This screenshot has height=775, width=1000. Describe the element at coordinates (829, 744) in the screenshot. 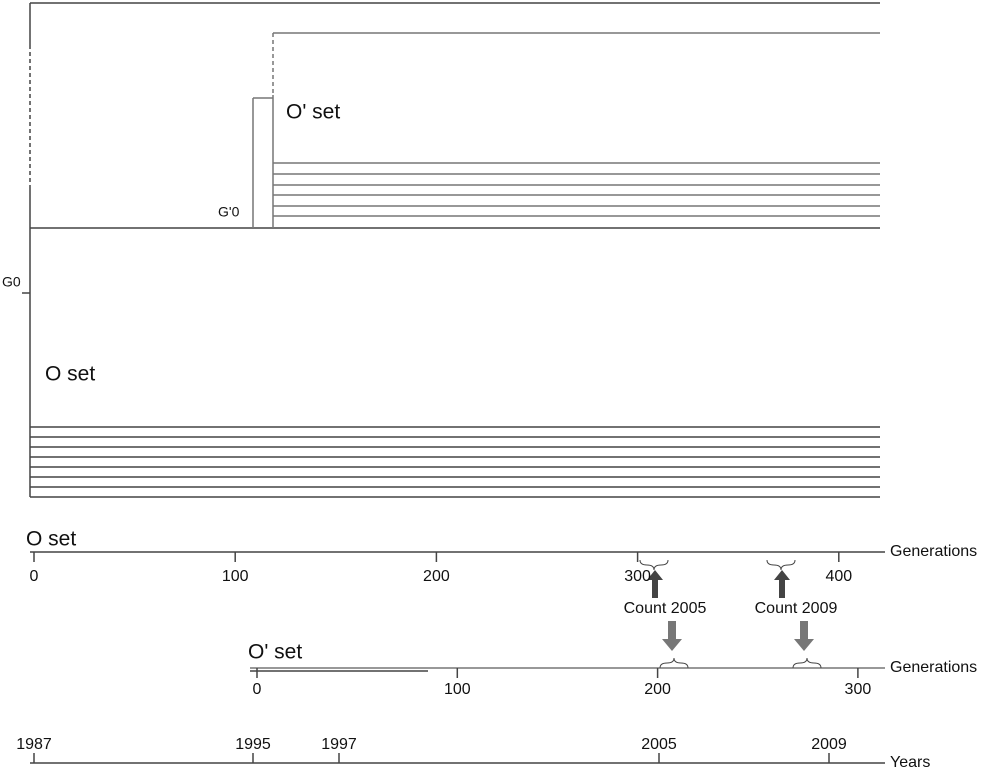

I see `tick-label: 2009` at that location.